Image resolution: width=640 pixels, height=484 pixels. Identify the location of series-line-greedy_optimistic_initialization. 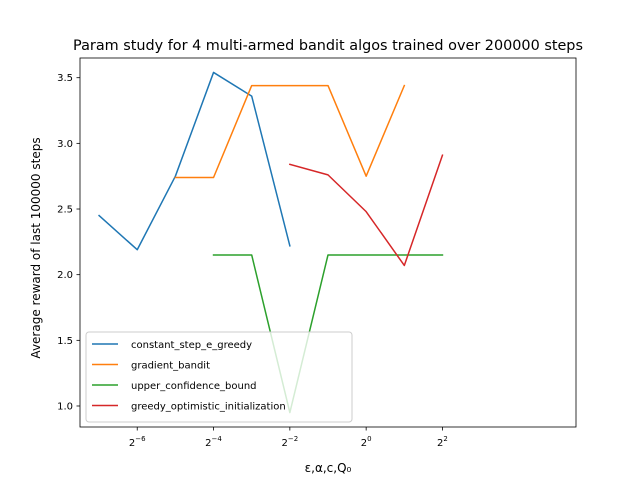
(366, 210).